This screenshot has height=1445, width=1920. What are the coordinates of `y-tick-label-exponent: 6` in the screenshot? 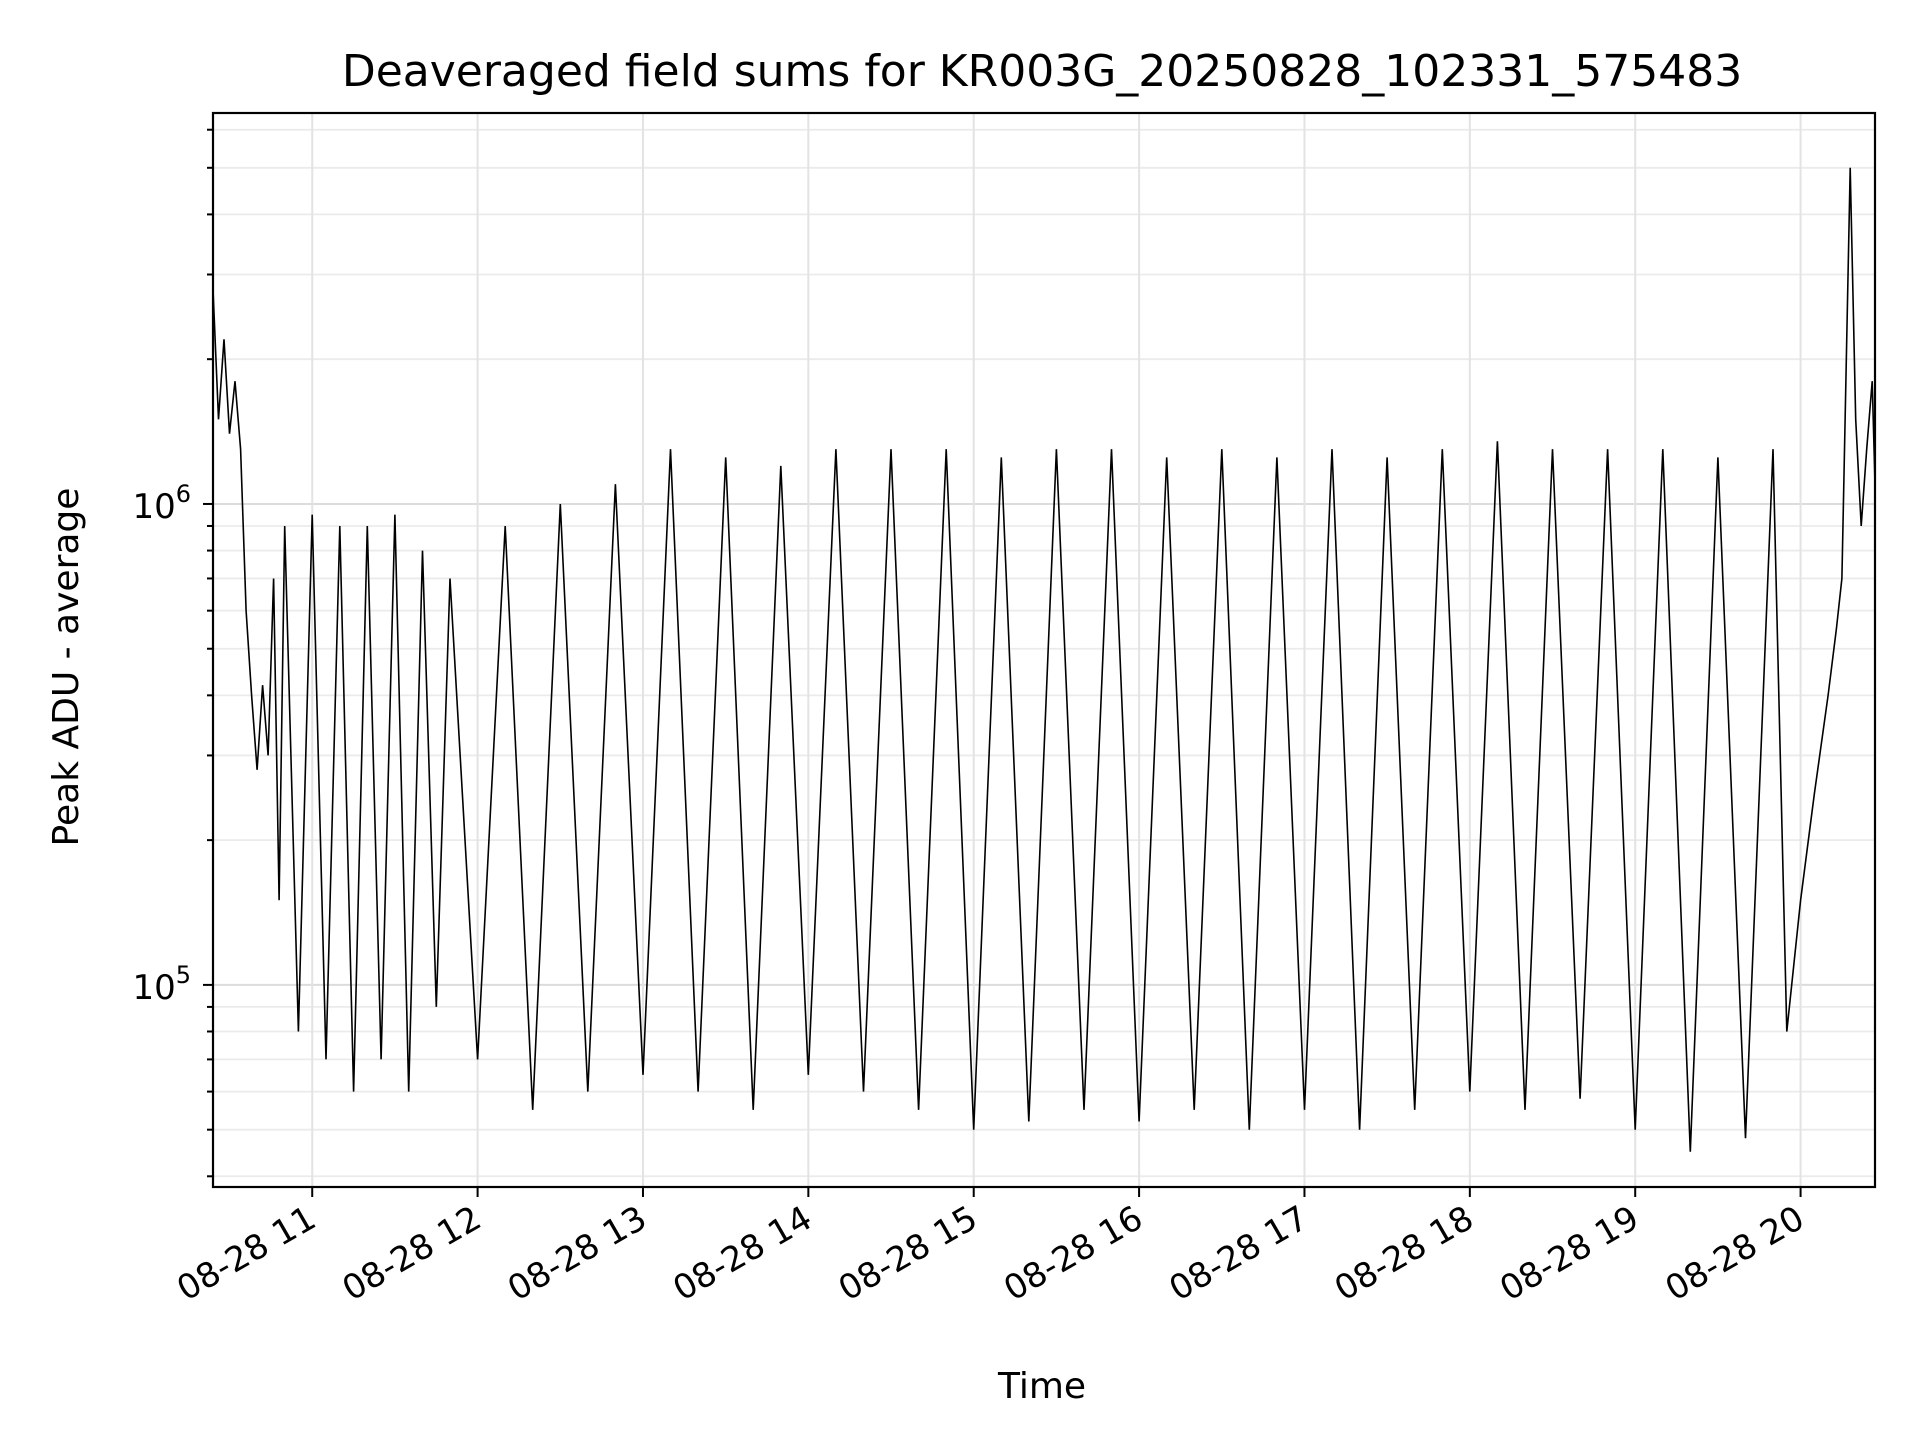 It's located at (183, 494).